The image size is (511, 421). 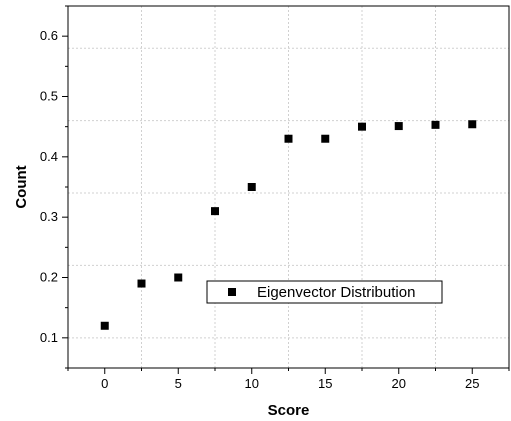 I want to click on y-tick-label: 0.6, so click(x=49, y=35).